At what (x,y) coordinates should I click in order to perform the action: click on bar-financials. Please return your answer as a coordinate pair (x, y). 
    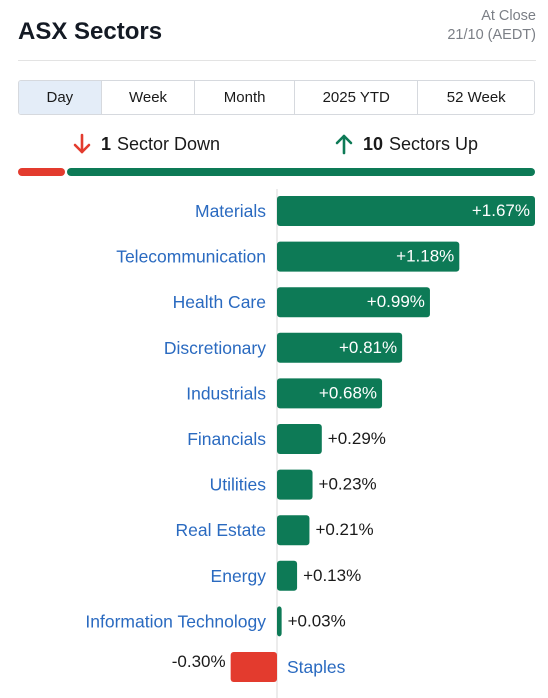
    Looking at the image, I should click on (299, 439).